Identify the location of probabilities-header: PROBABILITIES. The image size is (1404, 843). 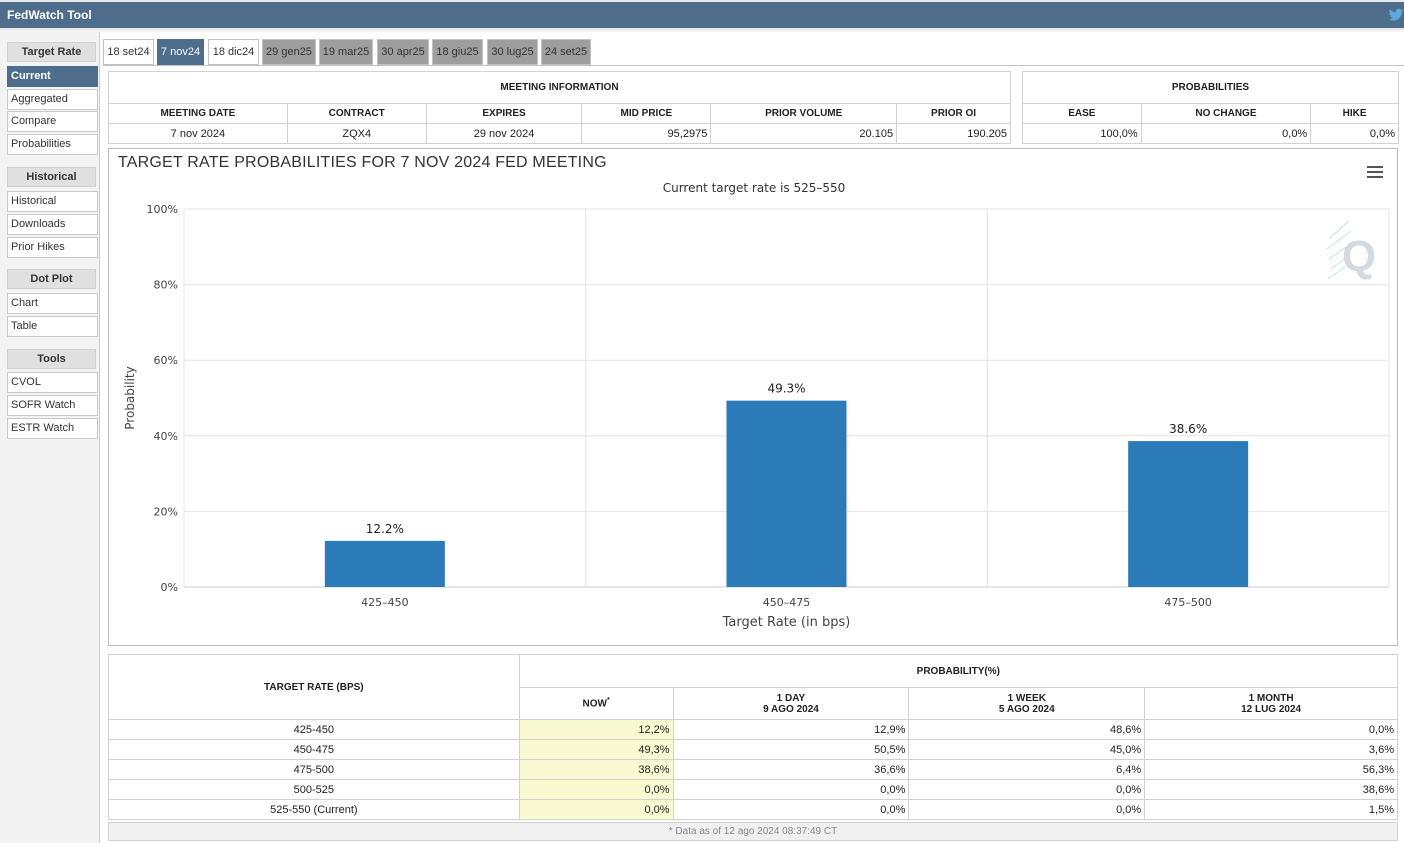
(1210, 87).